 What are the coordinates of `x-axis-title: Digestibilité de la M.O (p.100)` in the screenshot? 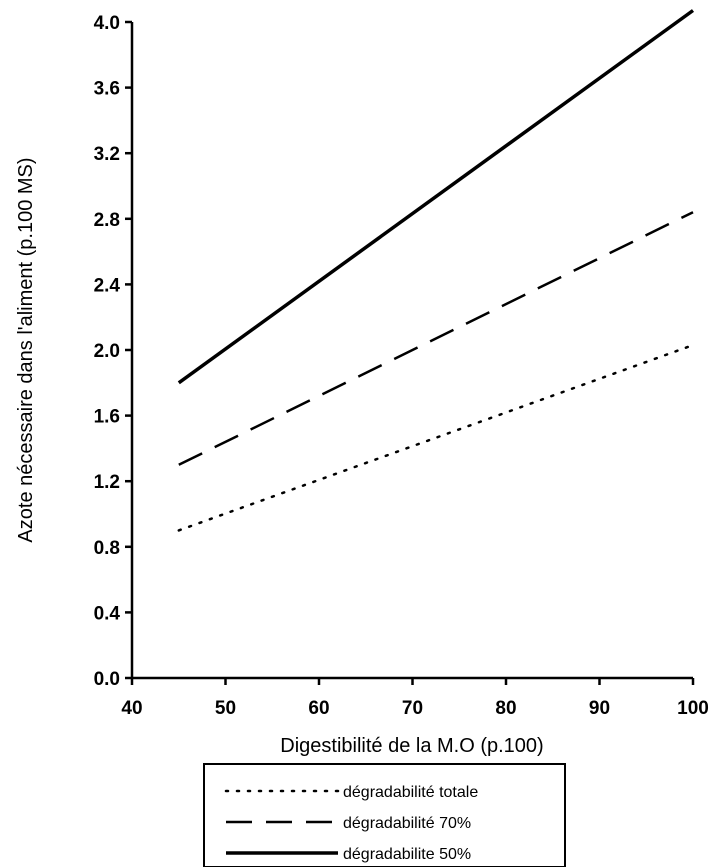 It's located at (411, 746).